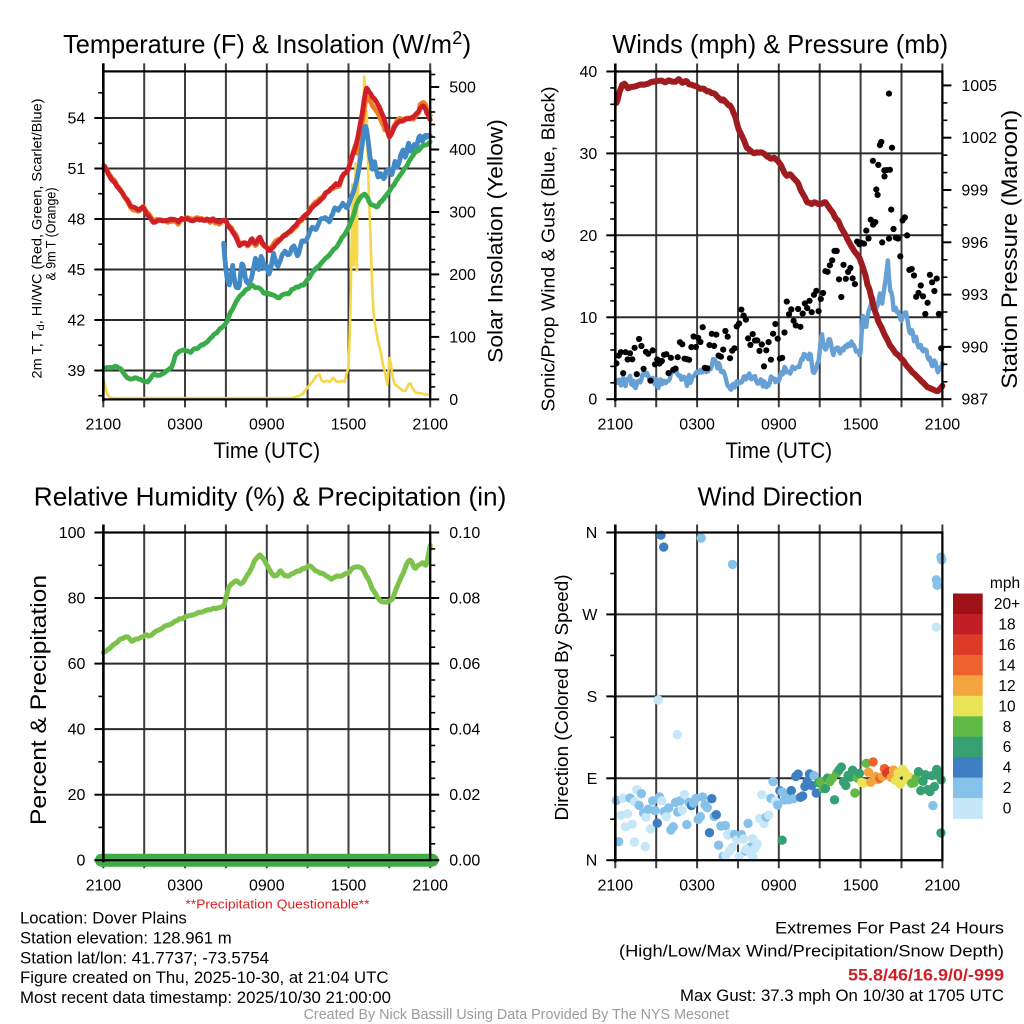 The image size is (1024, 1024). What do you see at coordinates (77, 169) in the screenshot?
I see `svg-text: 51` at bounding box center [77, 169].